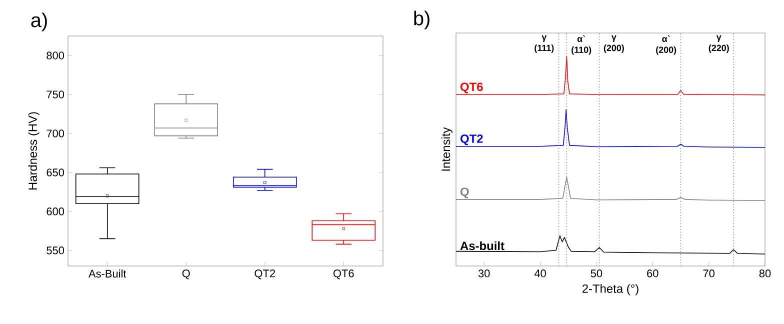  What do you see at coordinates (55, 94) in the screenshot?
I see `y-tick-label: 750` at bounding box center [55, 94].